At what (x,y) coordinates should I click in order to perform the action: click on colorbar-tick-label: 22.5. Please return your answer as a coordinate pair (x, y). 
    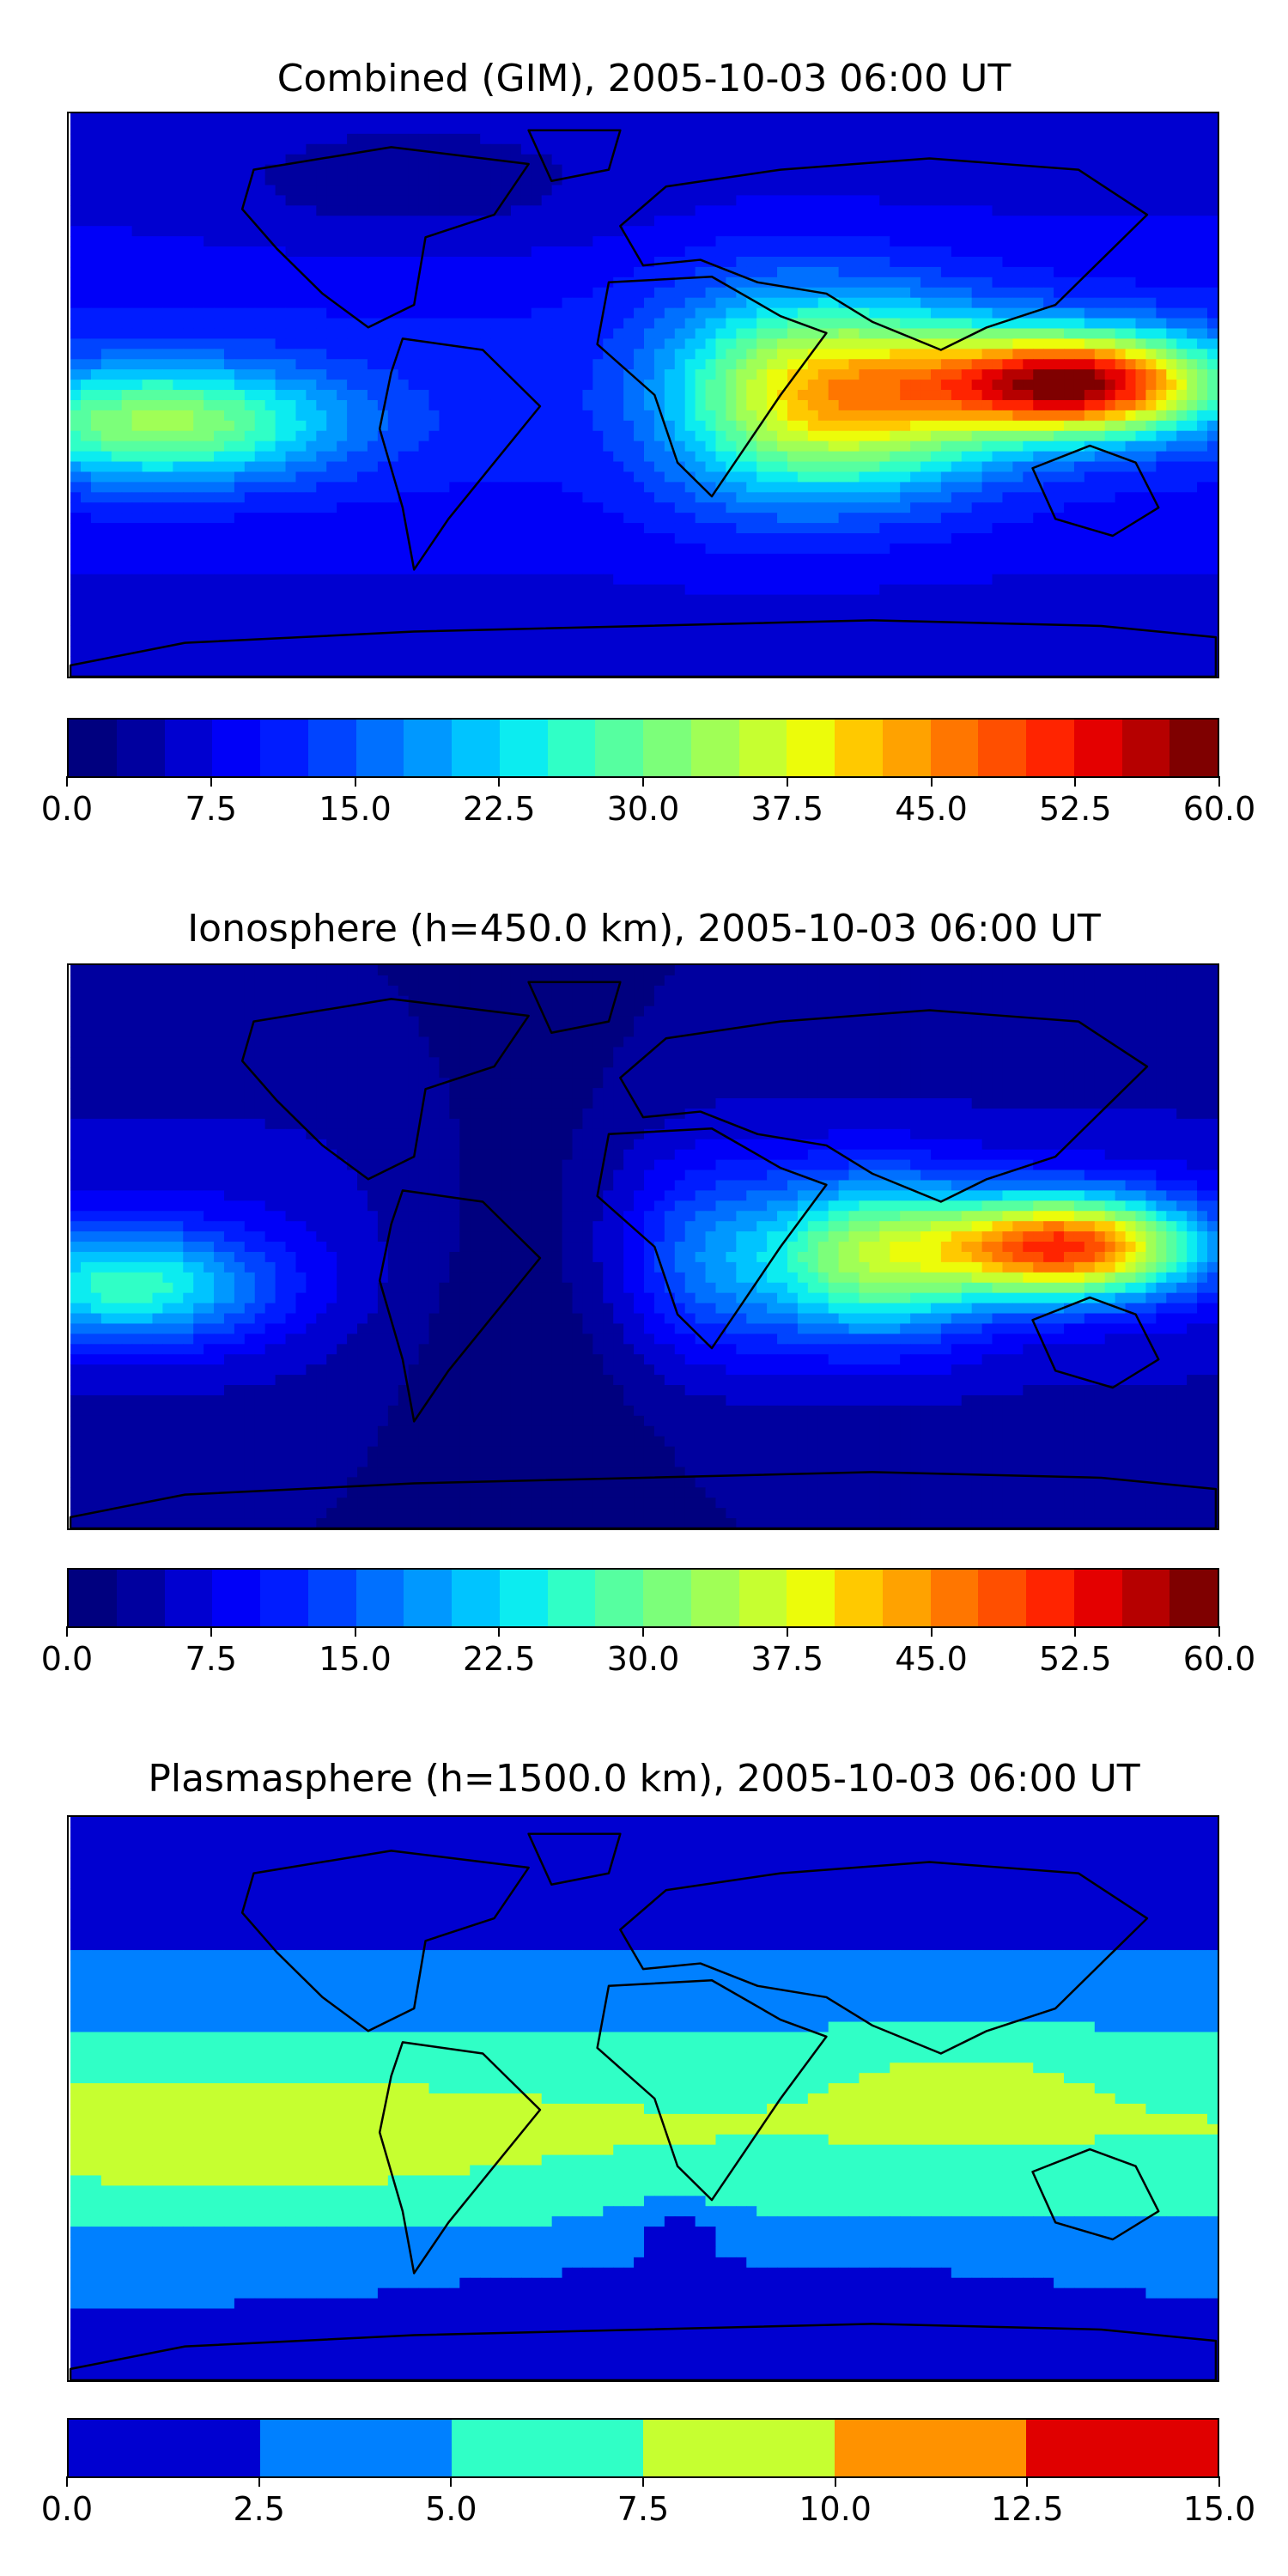
    Looking at the image, I should click on (499, 809).